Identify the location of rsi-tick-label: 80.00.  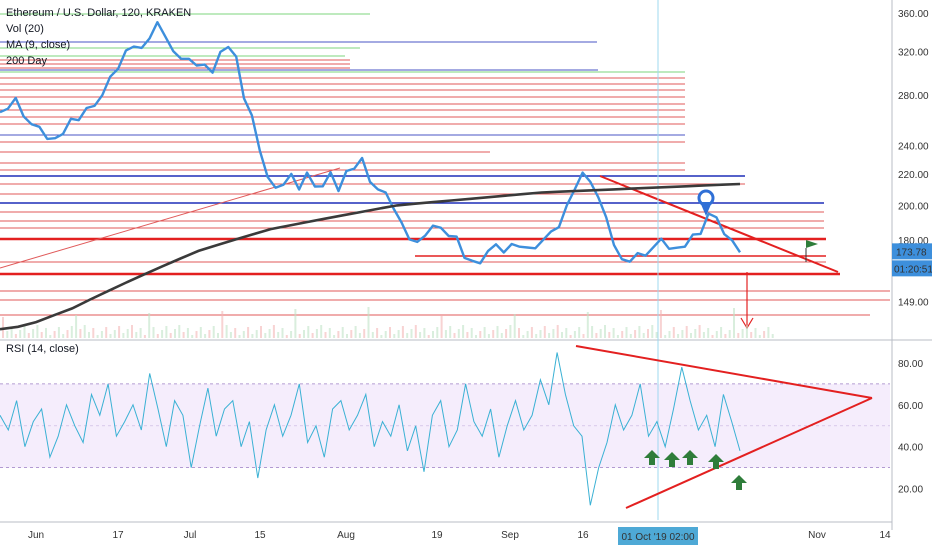
(910, 364).